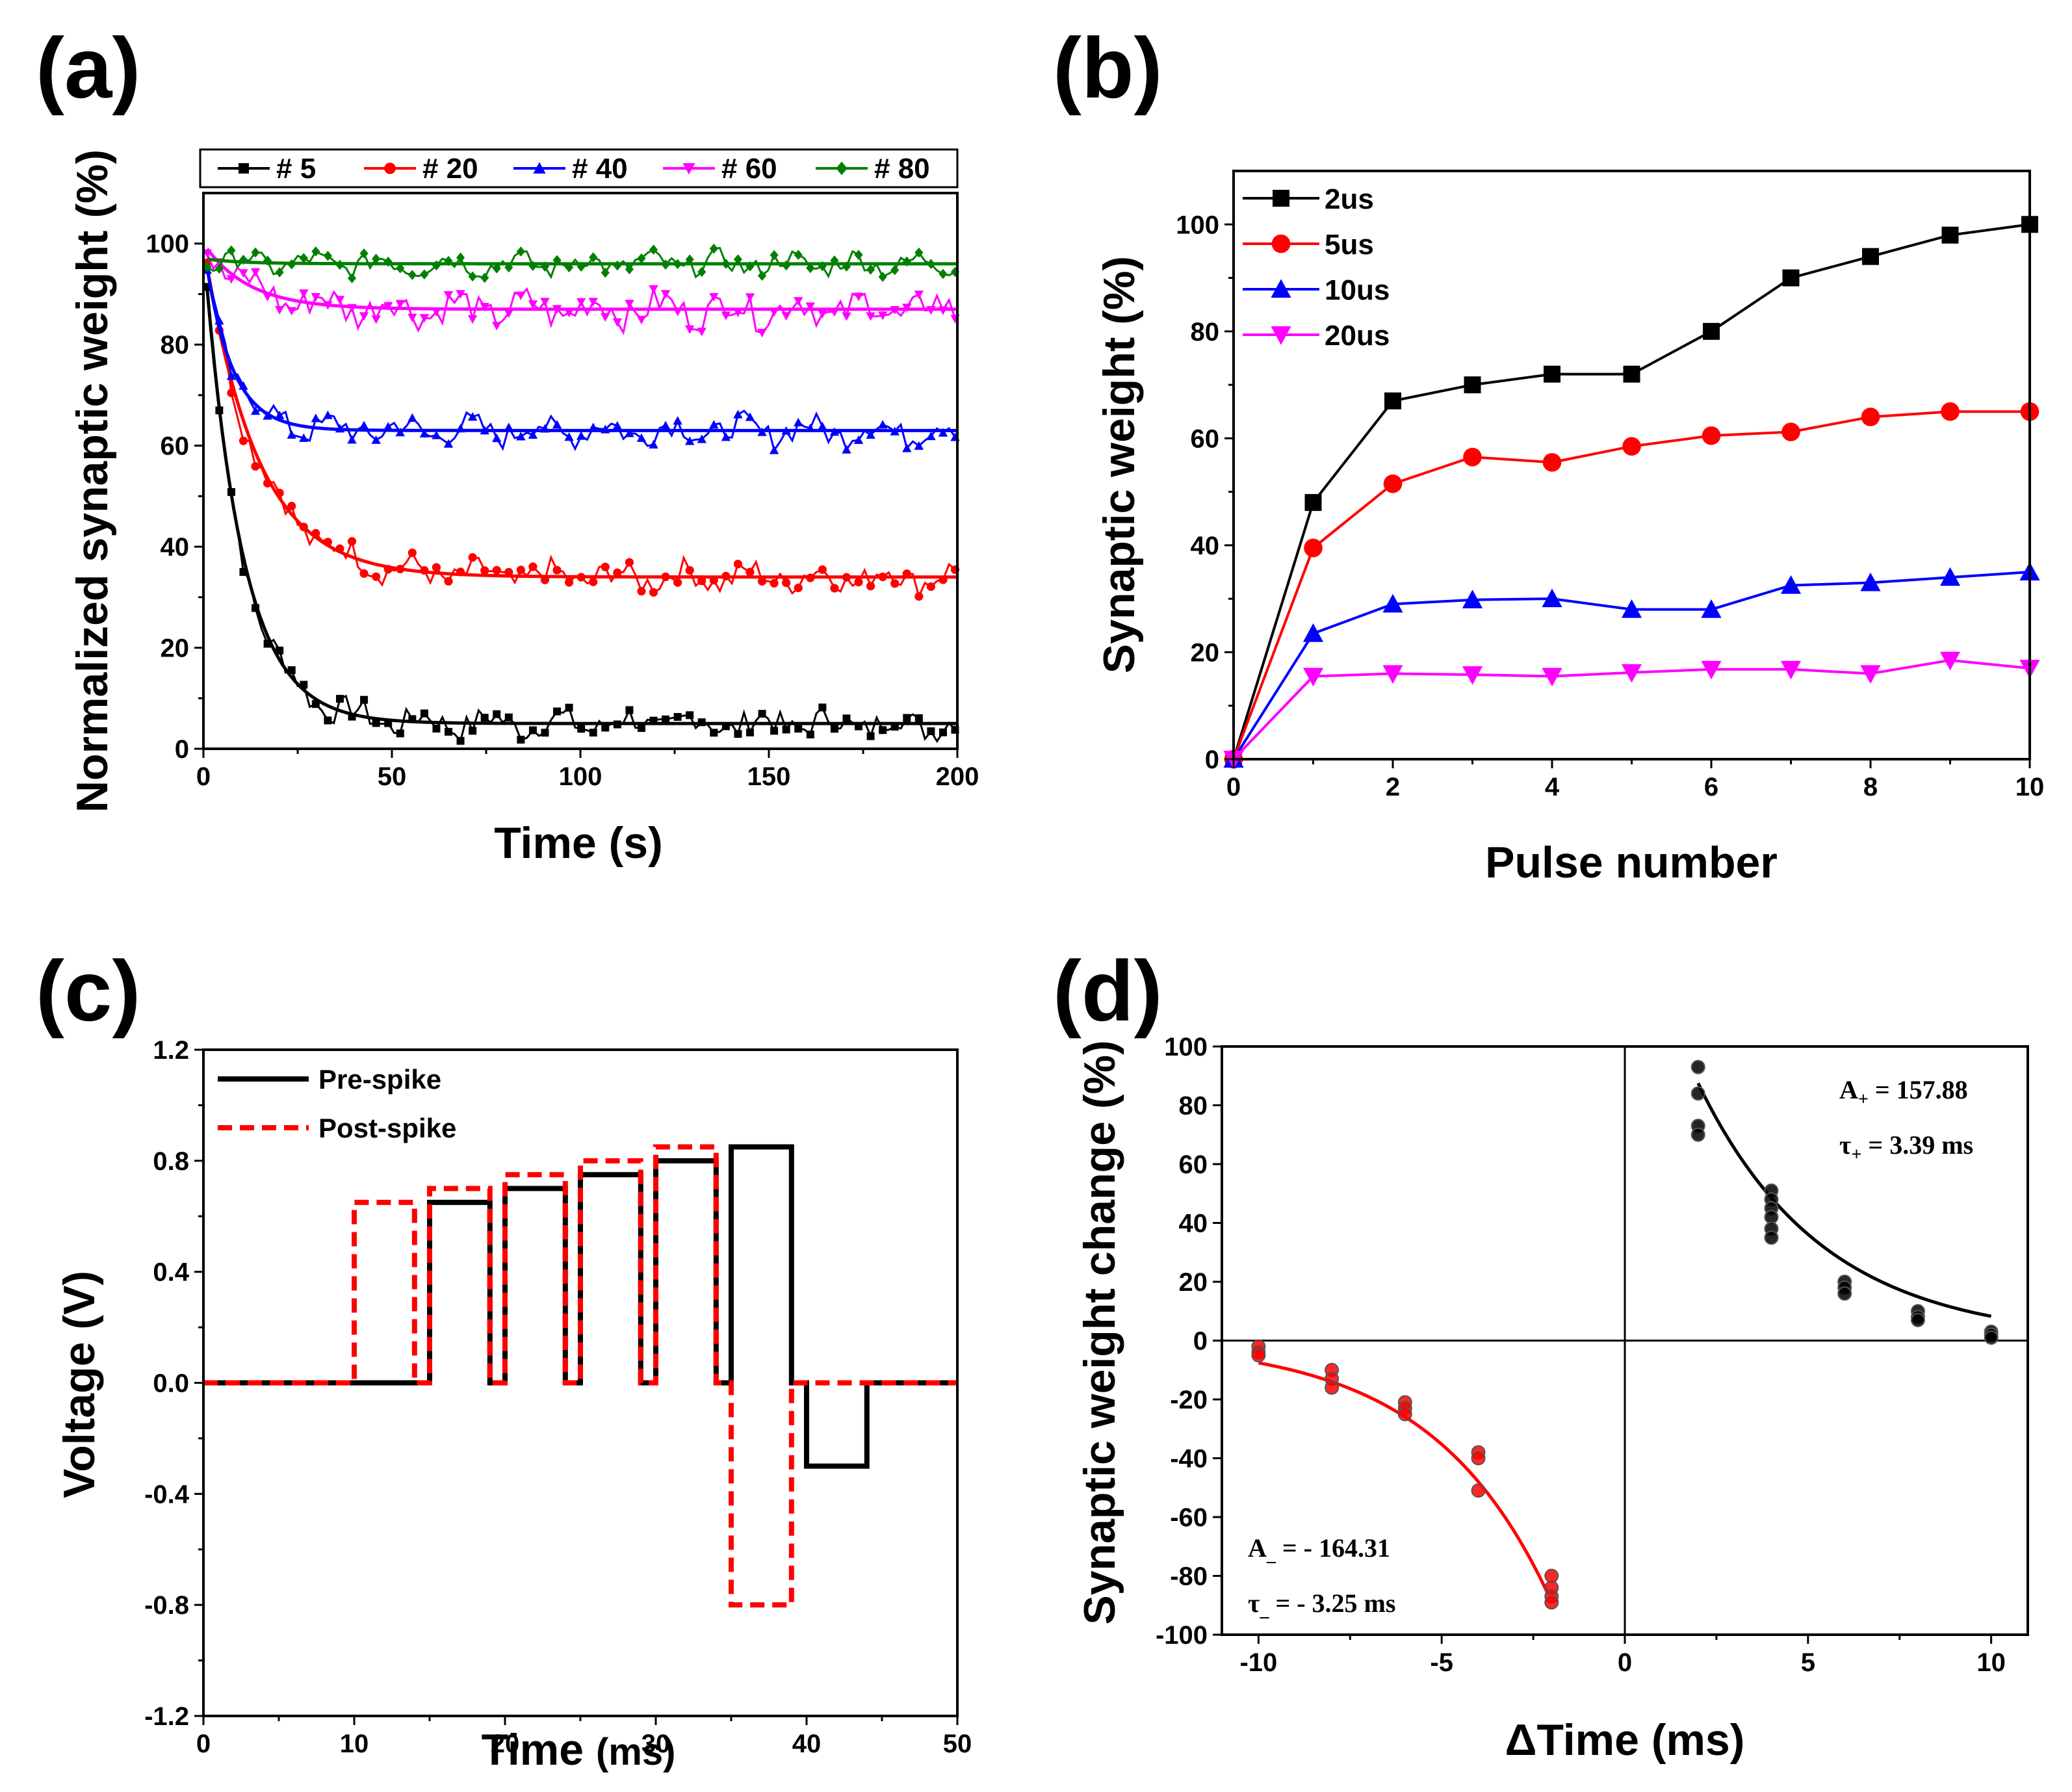  What do you see at coordinates (1319, 1549) in the screenshot?
I see `annot-a-minus: A_ = - 164.31` at bounding box center [1319, 1549].